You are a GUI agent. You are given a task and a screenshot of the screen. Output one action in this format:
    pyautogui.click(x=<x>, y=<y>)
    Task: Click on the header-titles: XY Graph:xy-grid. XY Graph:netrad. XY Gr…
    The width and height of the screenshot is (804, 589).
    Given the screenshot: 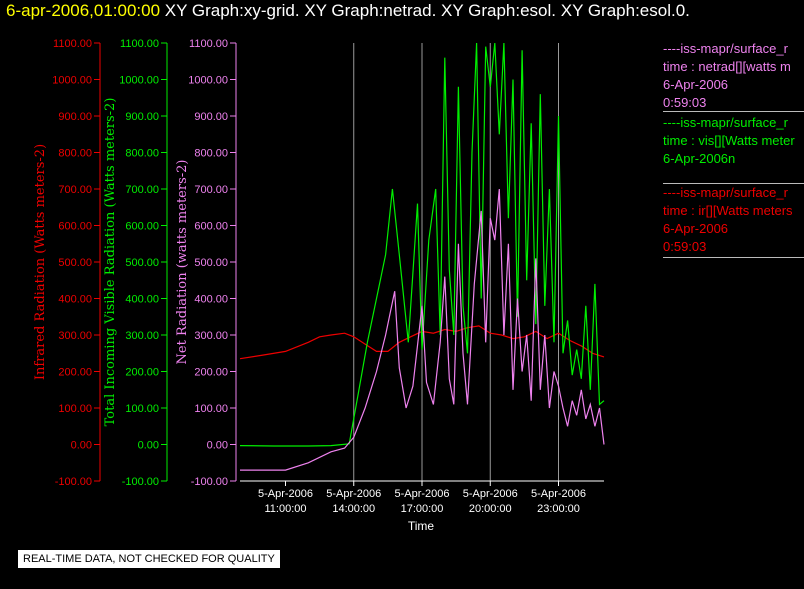 What is the action you would take?
    pyautogui.click(x=427, y=10)
    